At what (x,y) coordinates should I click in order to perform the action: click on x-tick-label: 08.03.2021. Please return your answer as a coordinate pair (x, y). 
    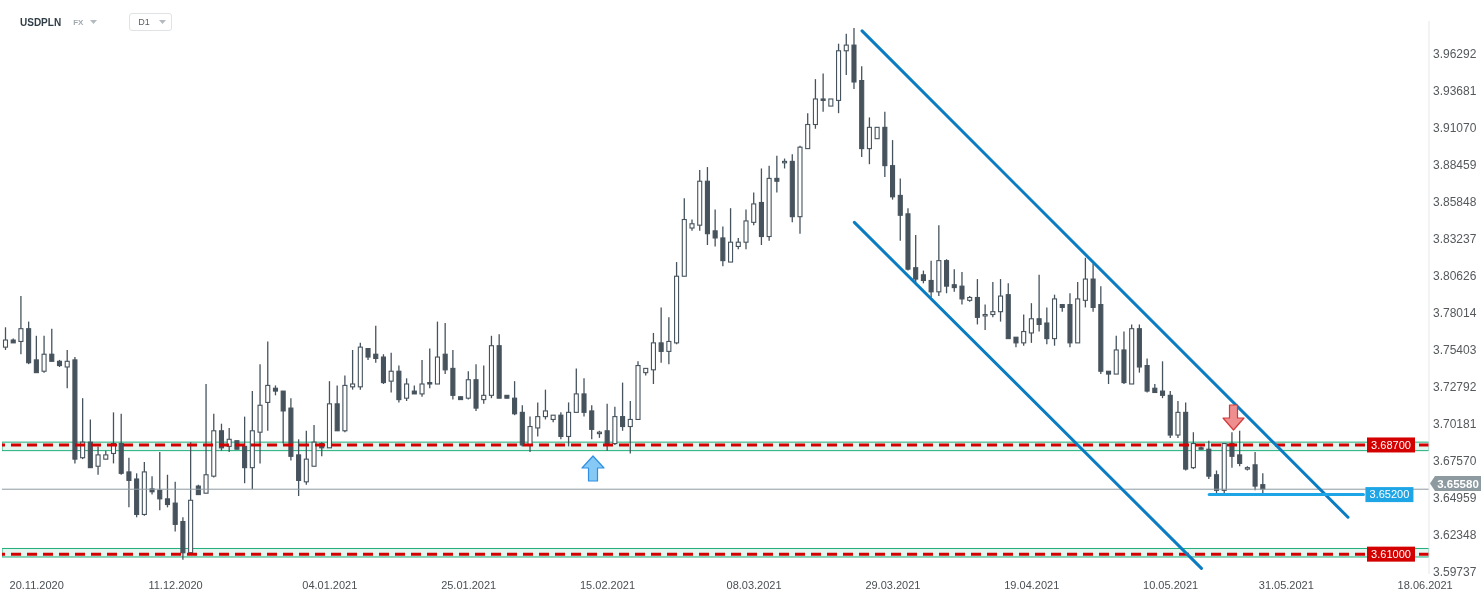
    Looking at the image, I should click on (754, 584).